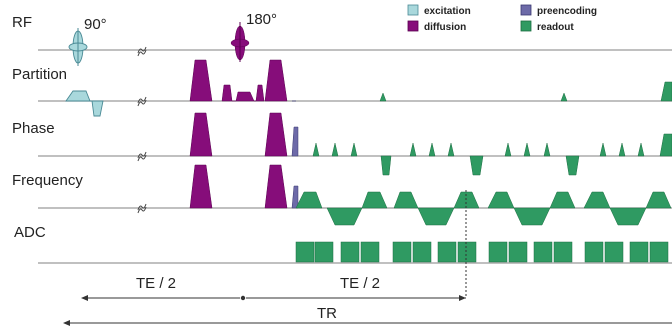 This screenshot has width=672, height=331. What do you see at coordinates (142, 51) in the screenshot?
I see `rf-break-icon` at bounding box center [142, 51].